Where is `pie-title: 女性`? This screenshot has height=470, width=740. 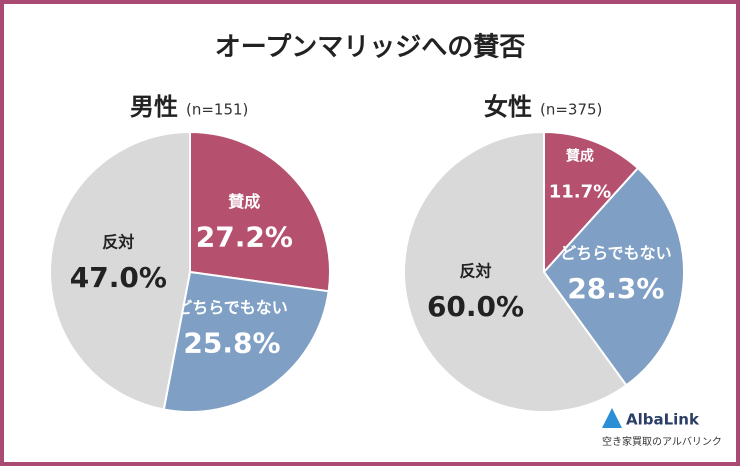 pie-title: 女性 is located at coordinates (508, 107).